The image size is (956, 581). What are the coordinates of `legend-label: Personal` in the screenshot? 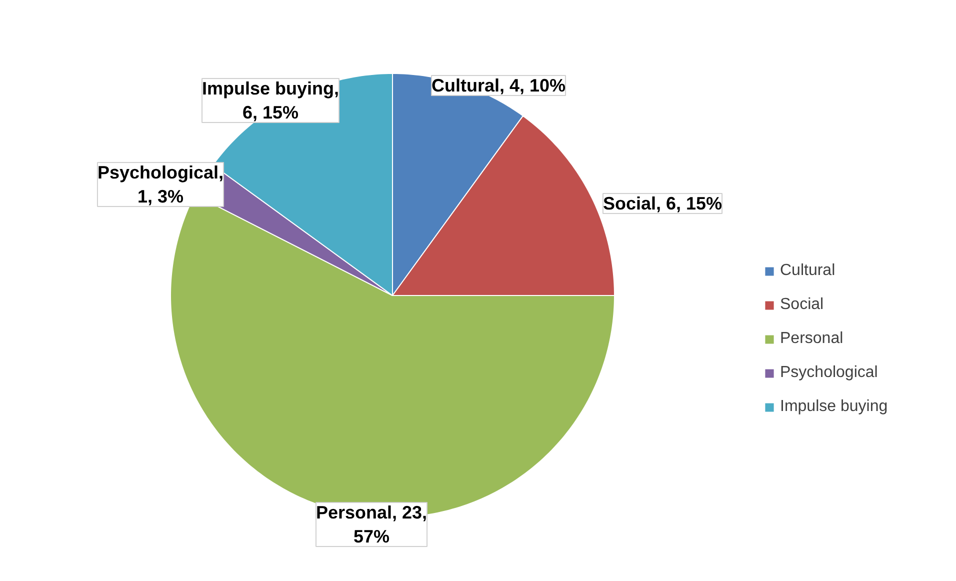 It's located at (812, 339).